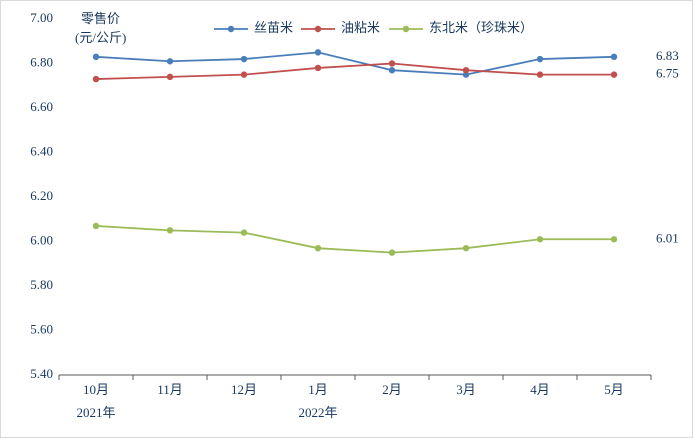 Image resolution: width=693 pixels, height=438 pixels. What do you see at coordinates (96, 389) in the screenshot?
I see `x-tick-label: 10月` at bounding box center [96, 389].